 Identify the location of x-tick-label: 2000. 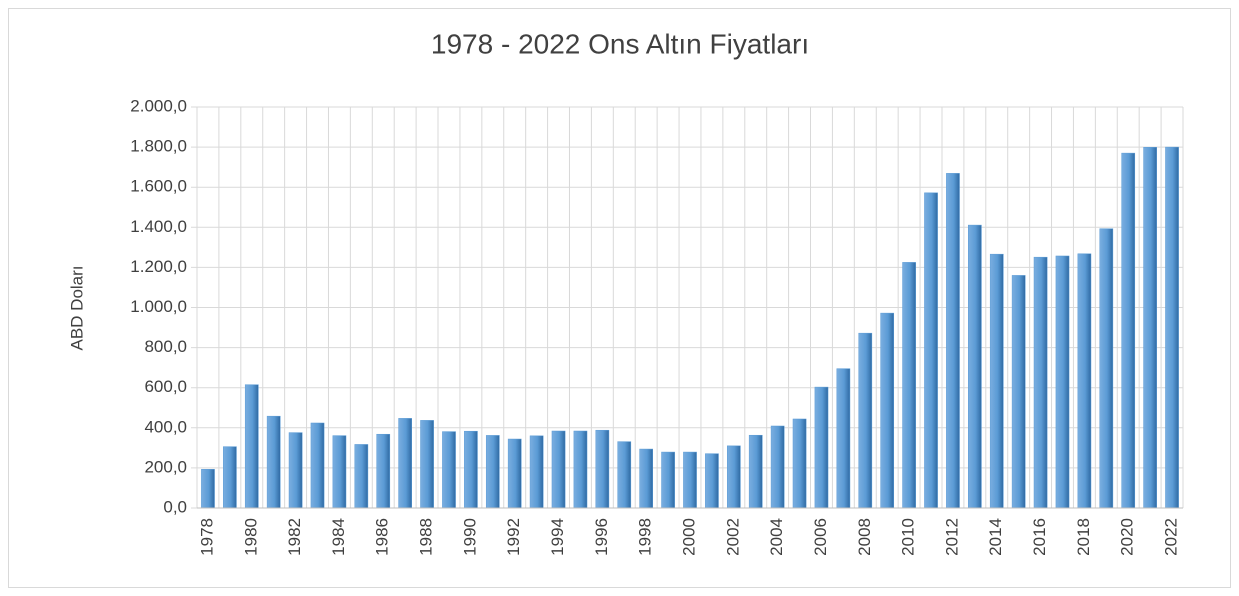
(688, 537).